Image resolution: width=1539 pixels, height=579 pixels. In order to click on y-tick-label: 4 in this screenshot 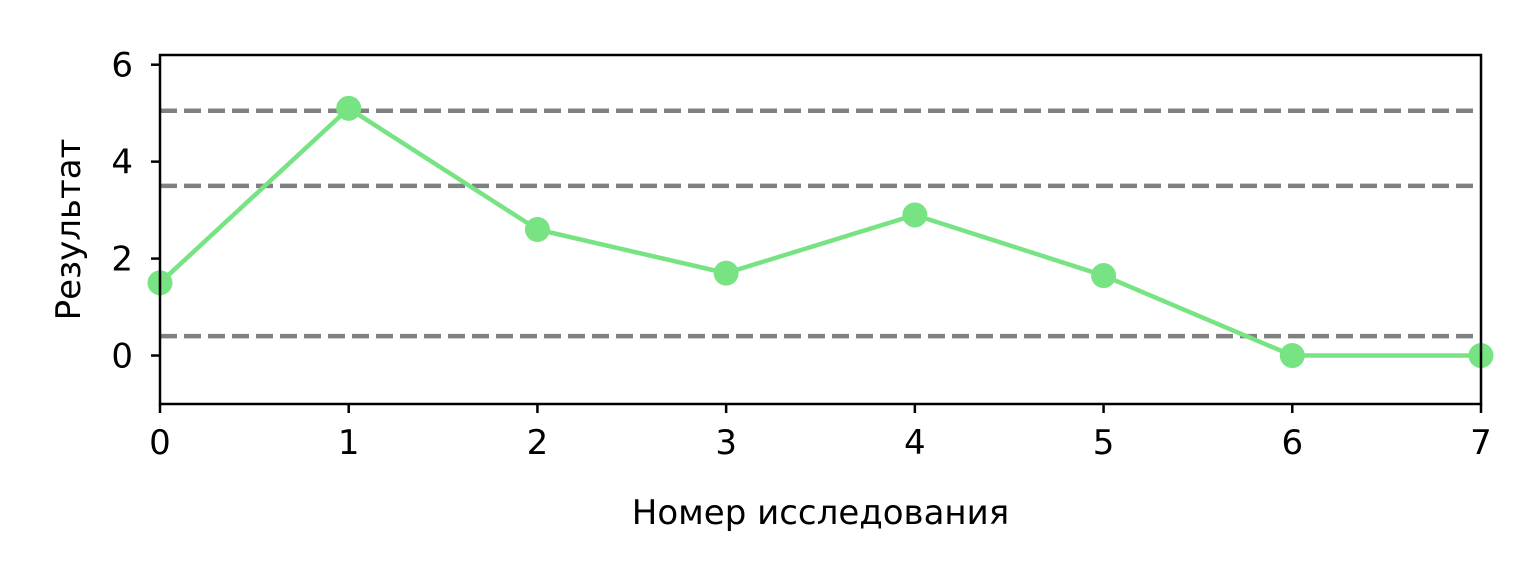, I will do `click(122, 163)`.